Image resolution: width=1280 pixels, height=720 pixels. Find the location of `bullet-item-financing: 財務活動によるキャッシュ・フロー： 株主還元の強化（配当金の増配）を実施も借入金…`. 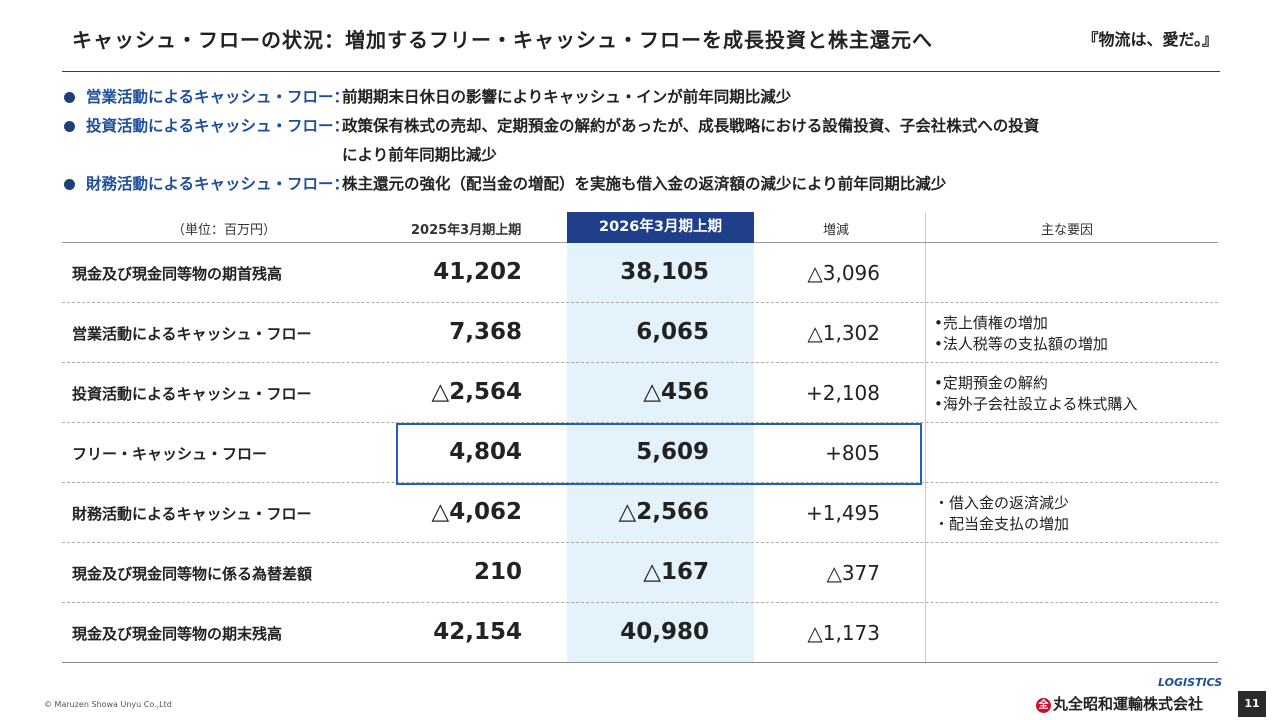

bullet-item-financing: 財務活動によるキャッシュ・フロー： 株主還元の強化（配当金の増配）を実施も借入金… is located at coordinates (642, 185).